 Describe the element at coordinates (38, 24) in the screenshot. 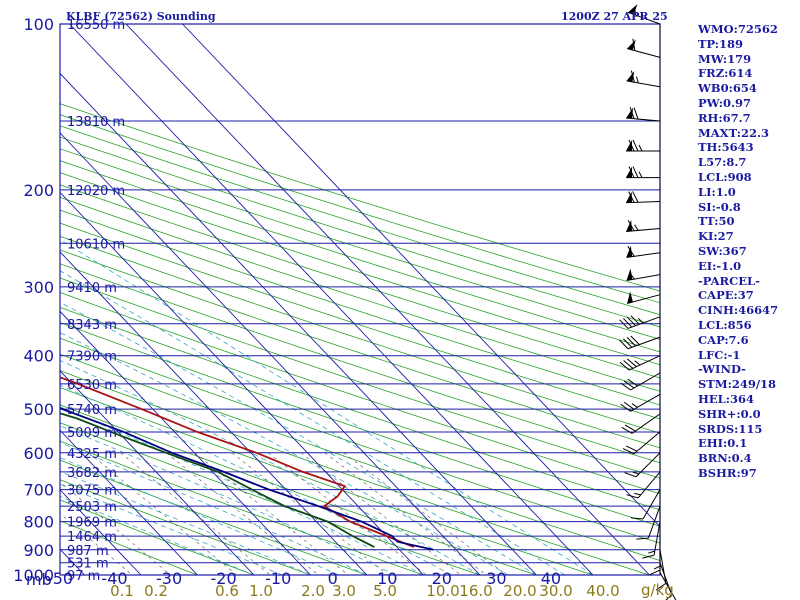

I see `pressure-tick-label: 100` at that location.